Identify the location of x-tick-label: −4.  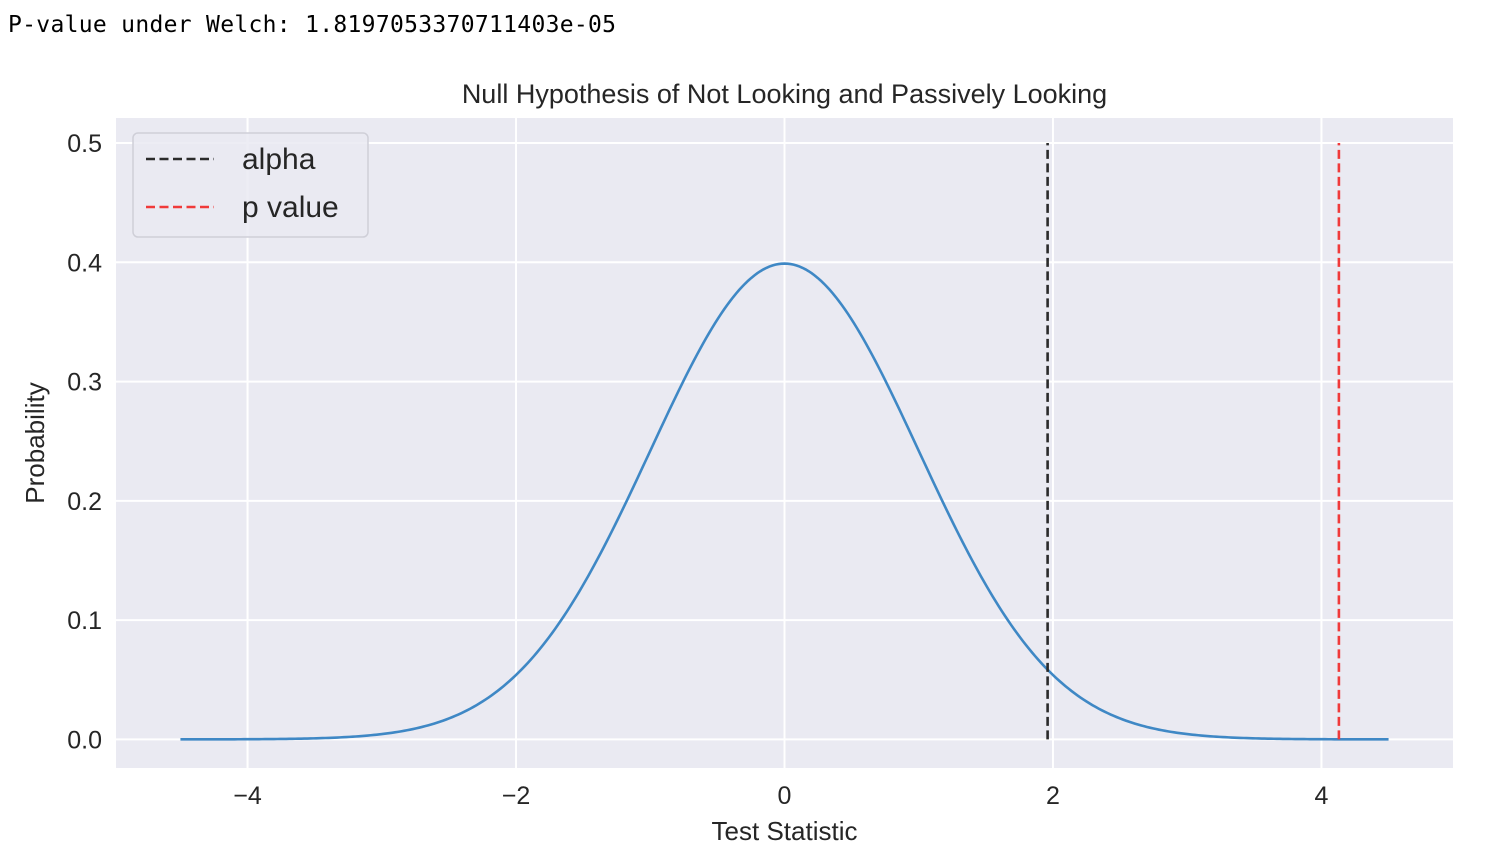
(247, 796).